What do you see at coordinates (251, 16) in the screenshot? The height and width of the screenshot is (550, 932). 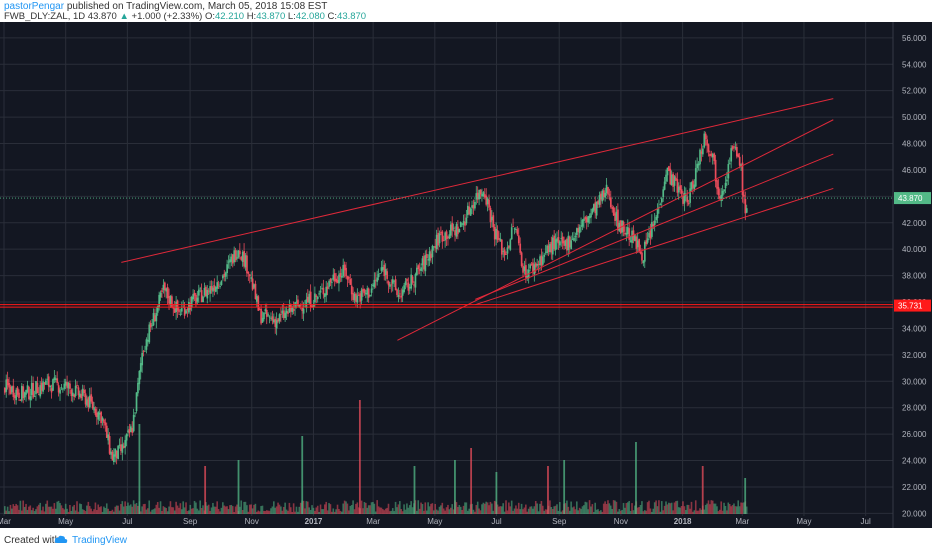 I see `high-label: H:` at bounding box center [251, 16].